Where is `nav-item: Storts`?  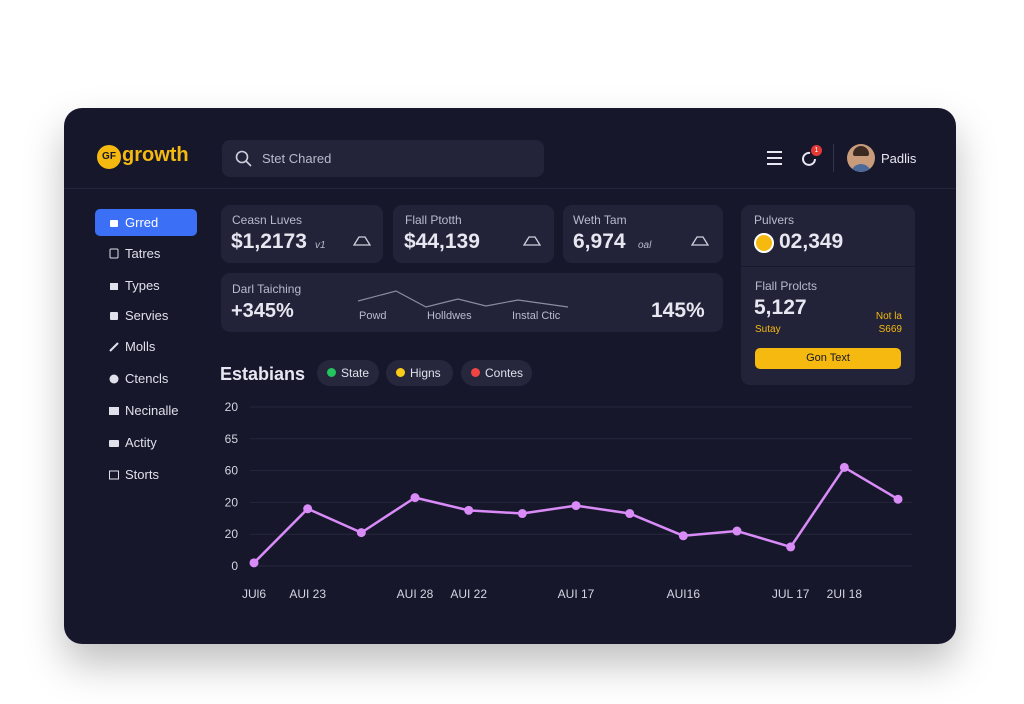 nav-item: Storts is located at coordinates (146, 474).